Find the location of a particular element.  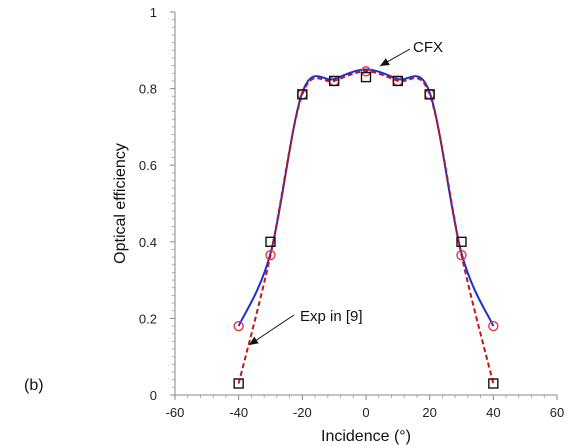

exp-arrow-head is located at coordinates (254, 340).